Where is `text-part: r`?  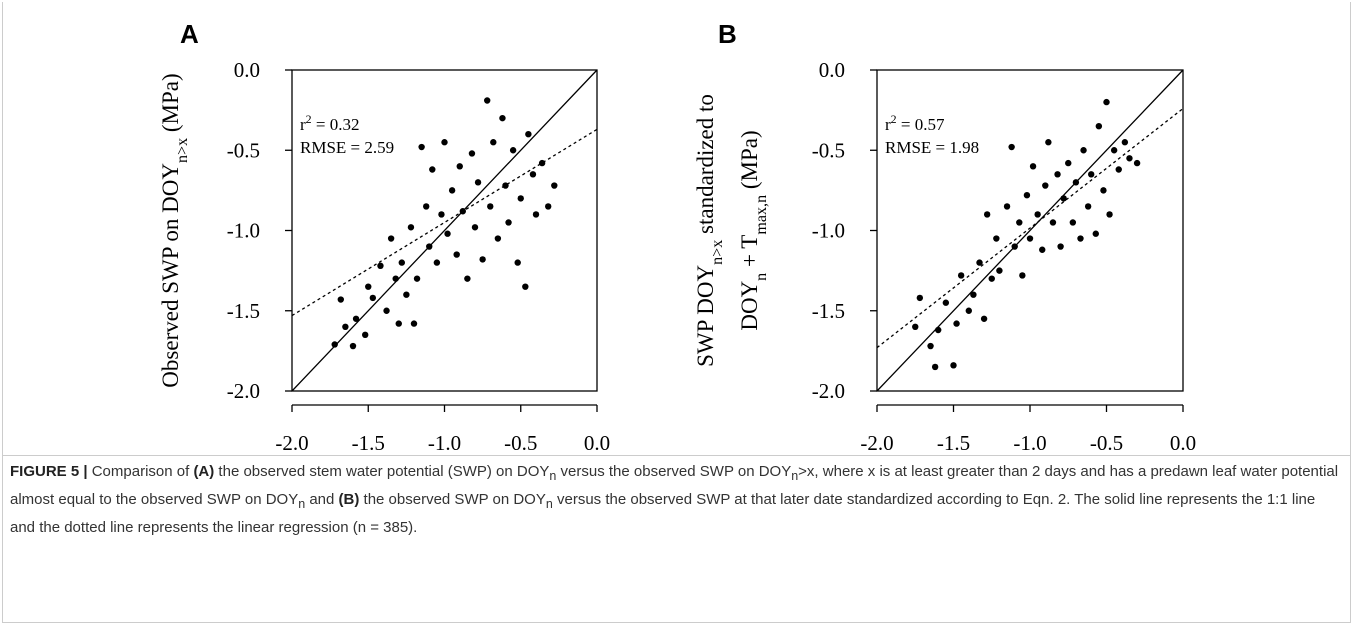 text-part: r is located at coordinates (303, 124).